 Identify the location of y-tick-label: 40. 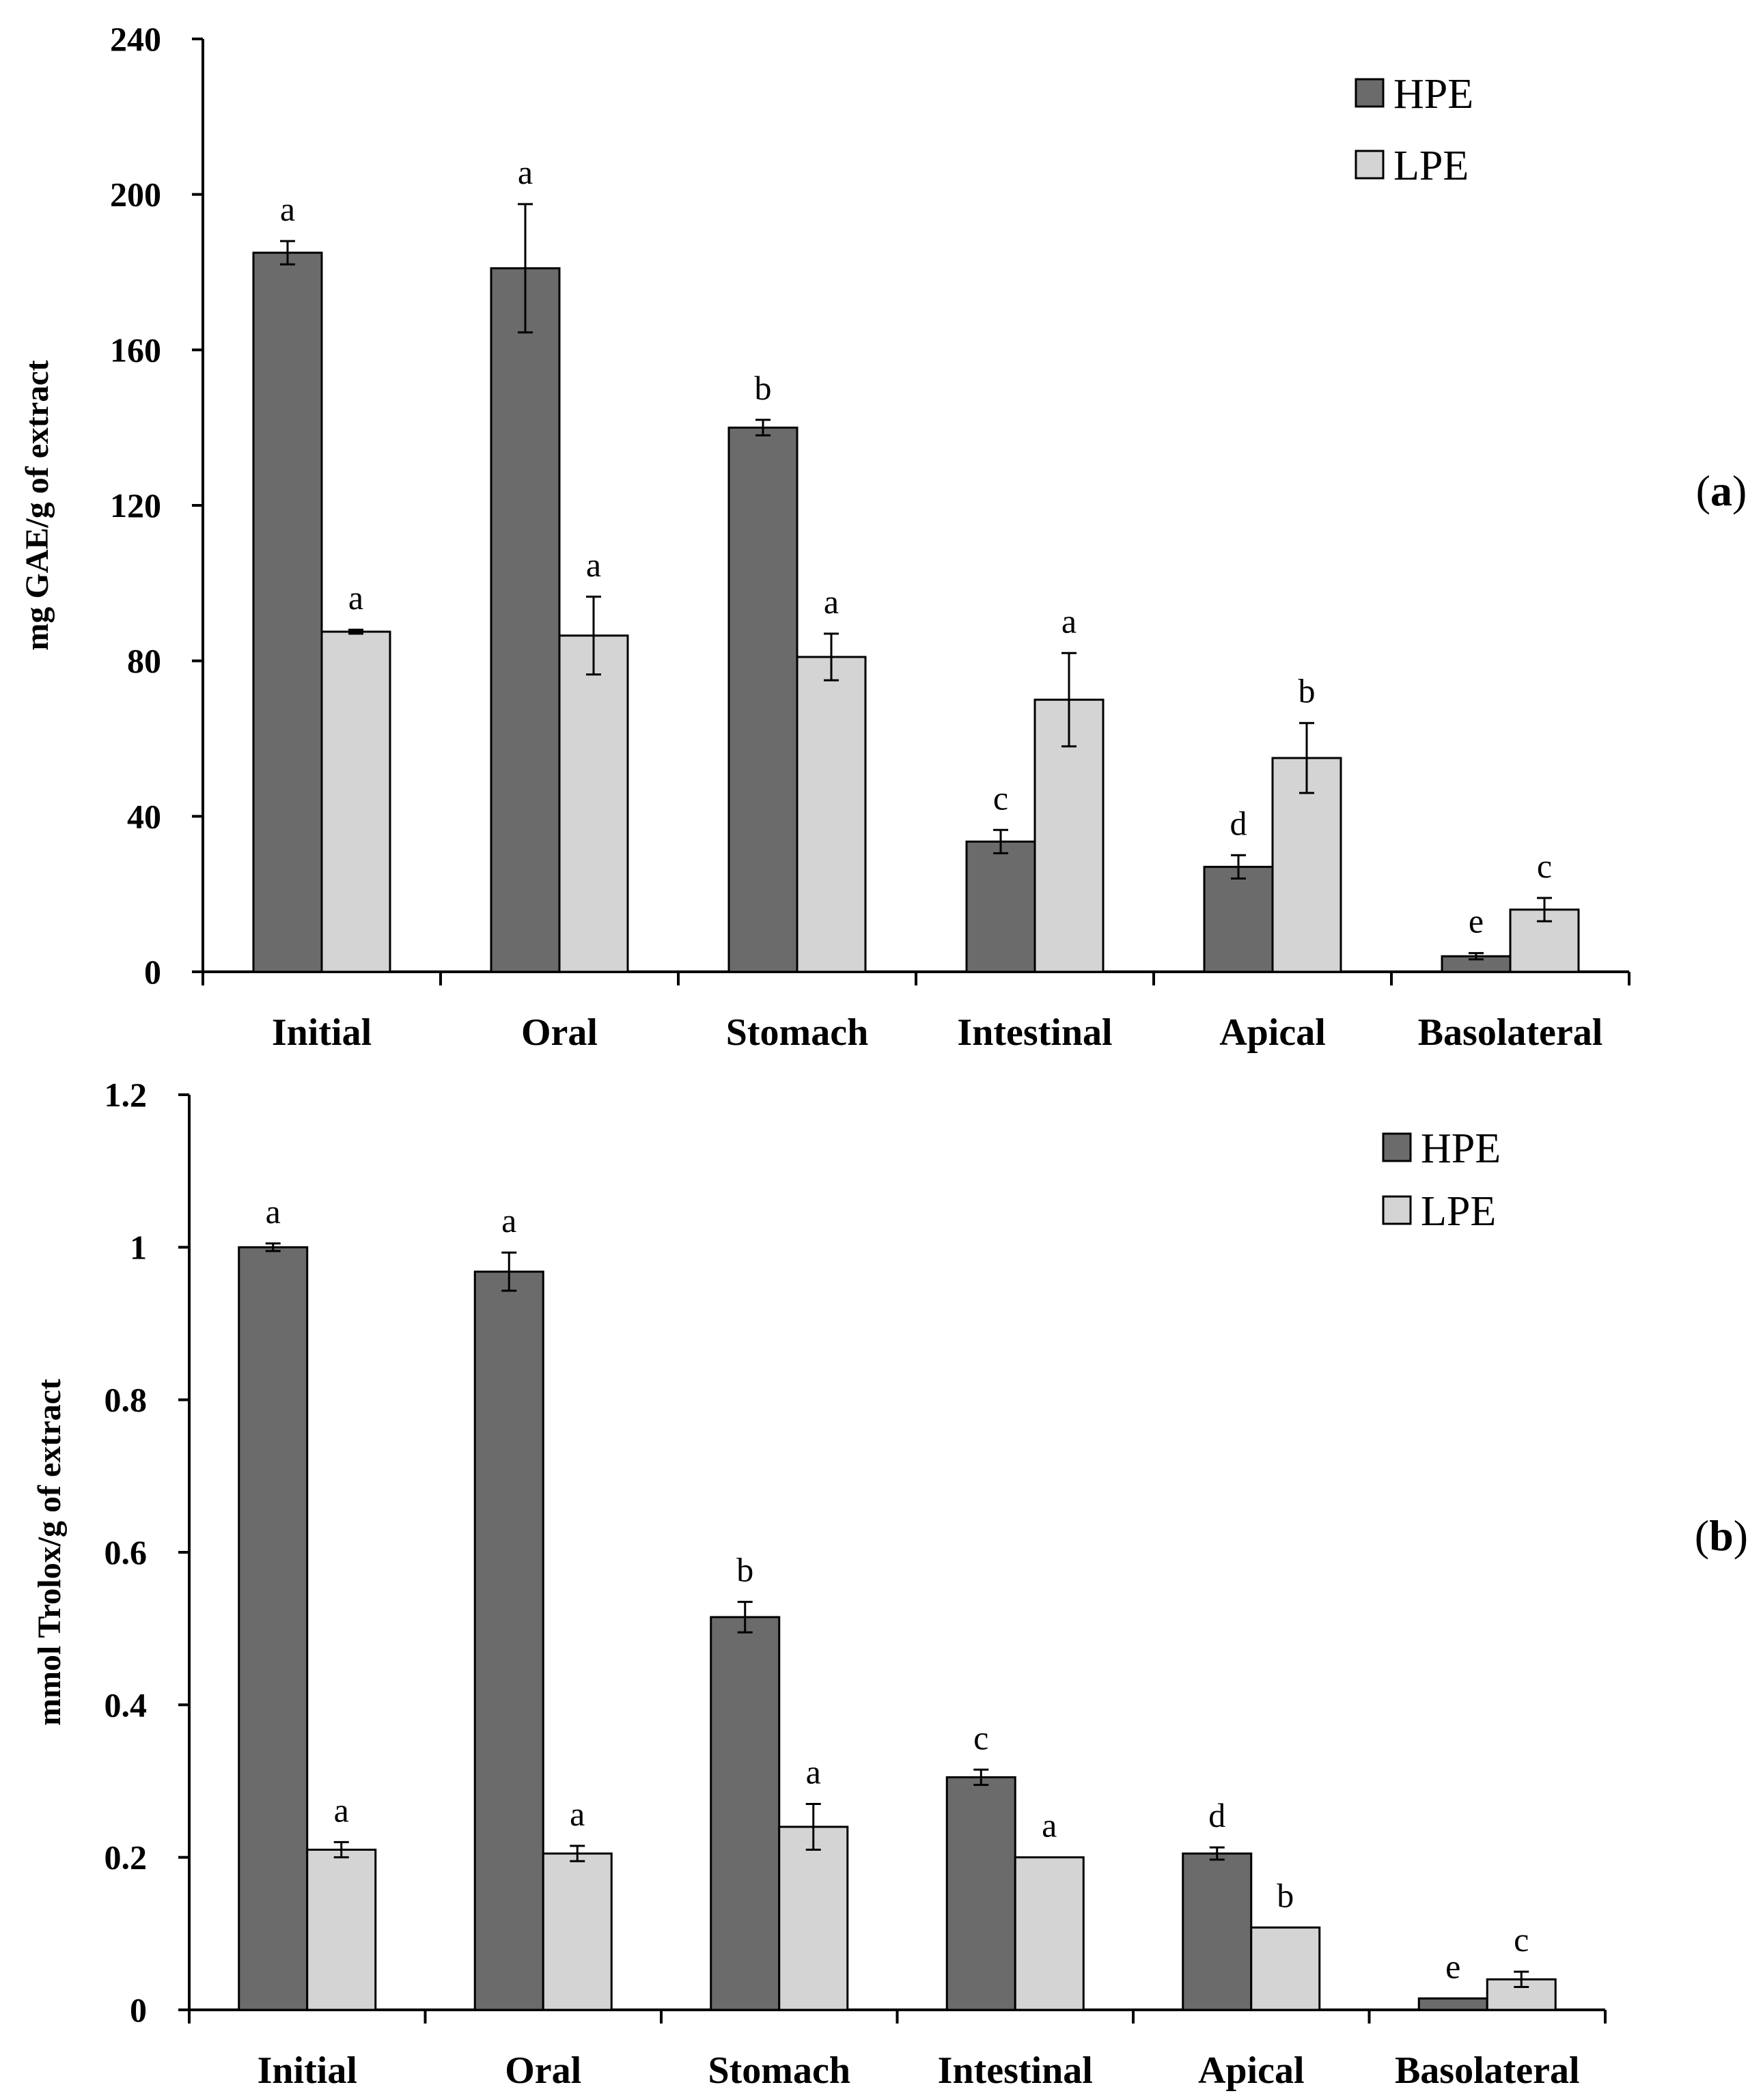
(144, 816).